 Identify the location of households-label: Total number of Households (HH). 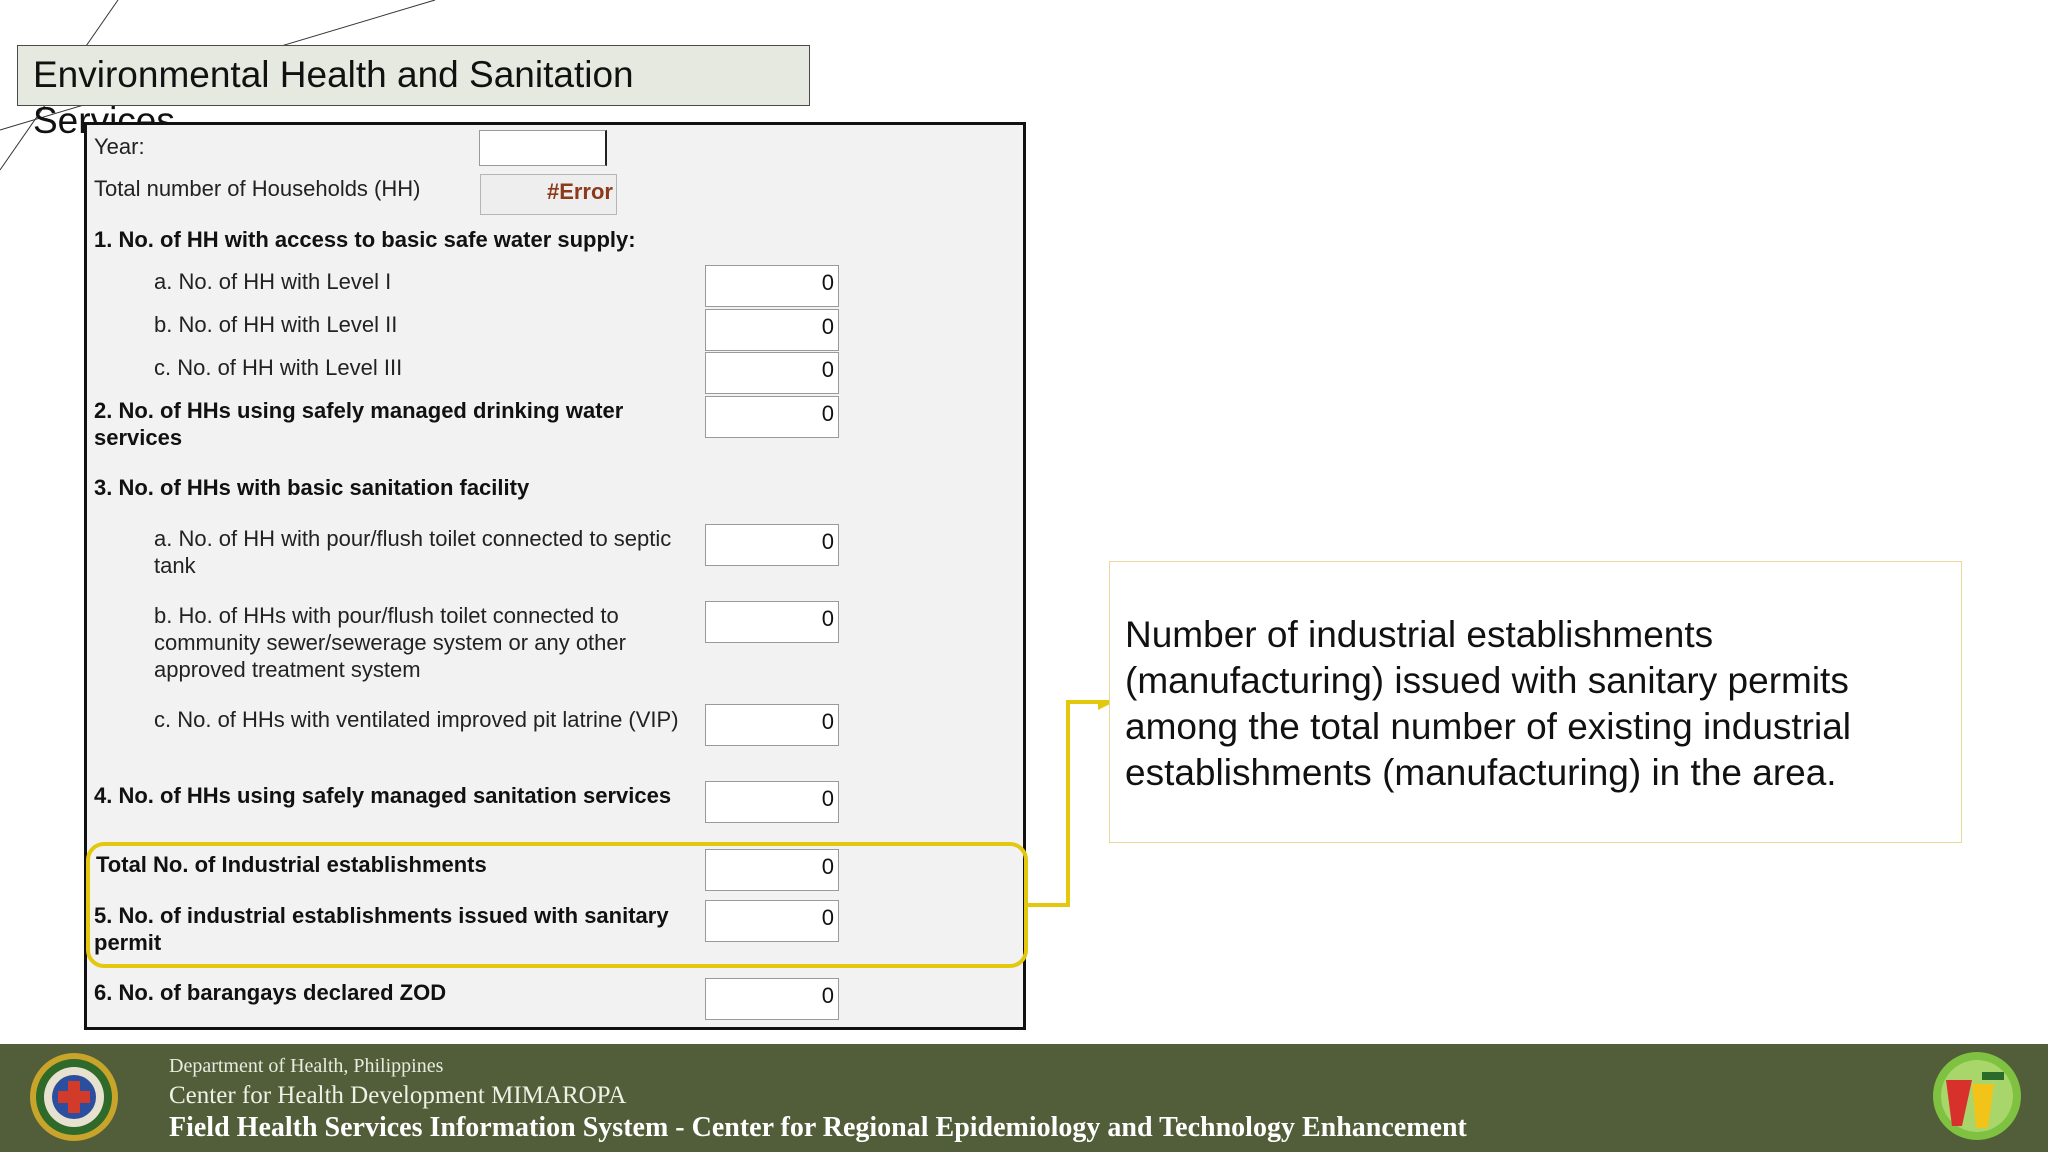
(257, 188).